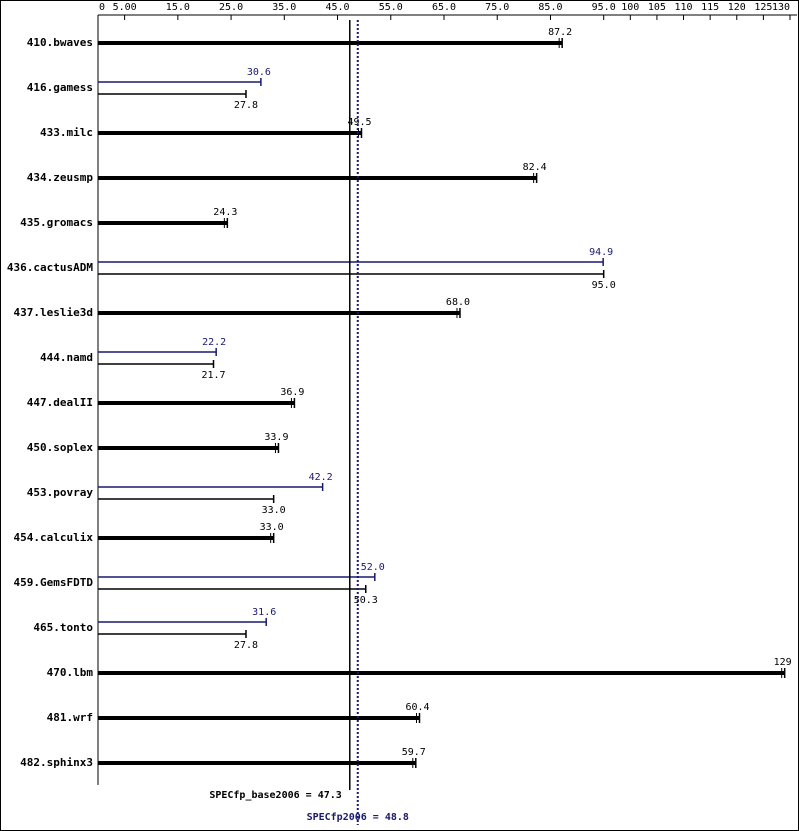  I want to click on category-label: 436.cactusADM, so click(50, 267).